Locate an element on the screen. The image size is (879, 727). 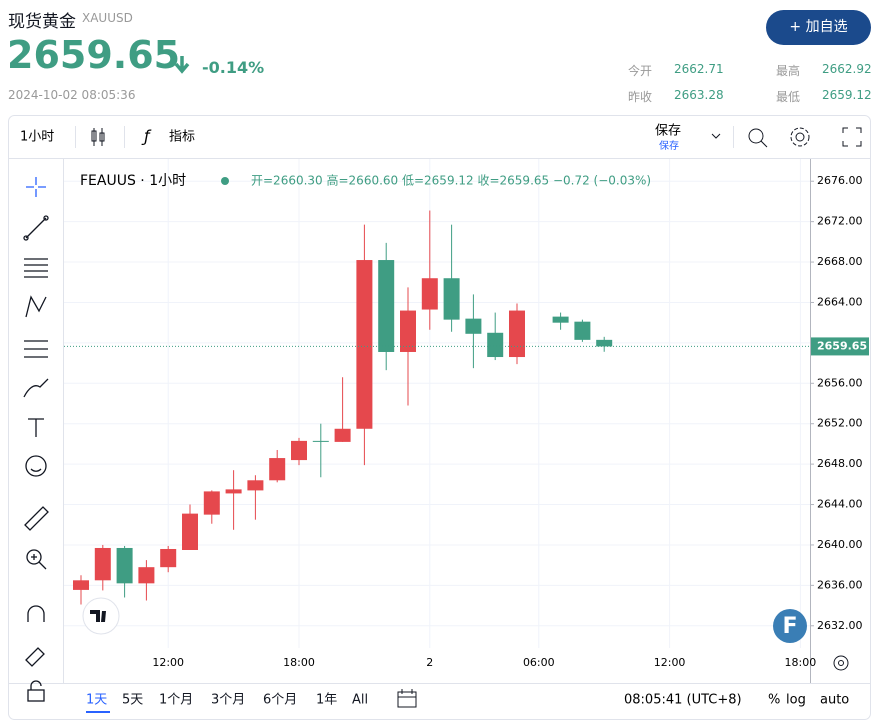
legend-title: FEAUUS · 1小时 is located at coordinates (133, 181).